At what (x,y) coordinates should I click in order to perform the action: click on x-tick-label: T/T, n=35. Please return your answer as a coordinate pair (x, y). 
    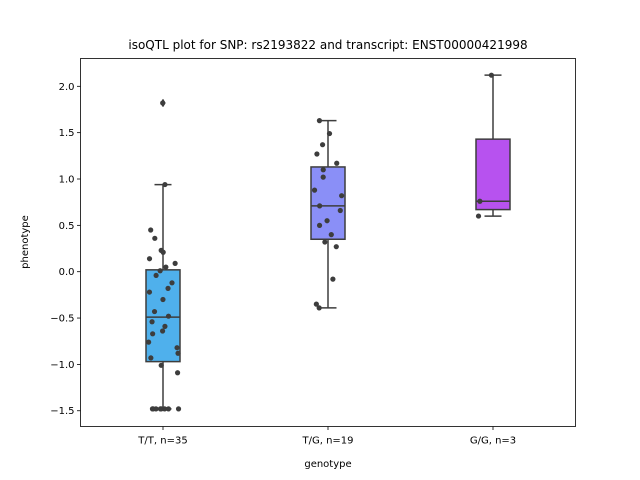
    Looking at the image, I should click on (162, 441).